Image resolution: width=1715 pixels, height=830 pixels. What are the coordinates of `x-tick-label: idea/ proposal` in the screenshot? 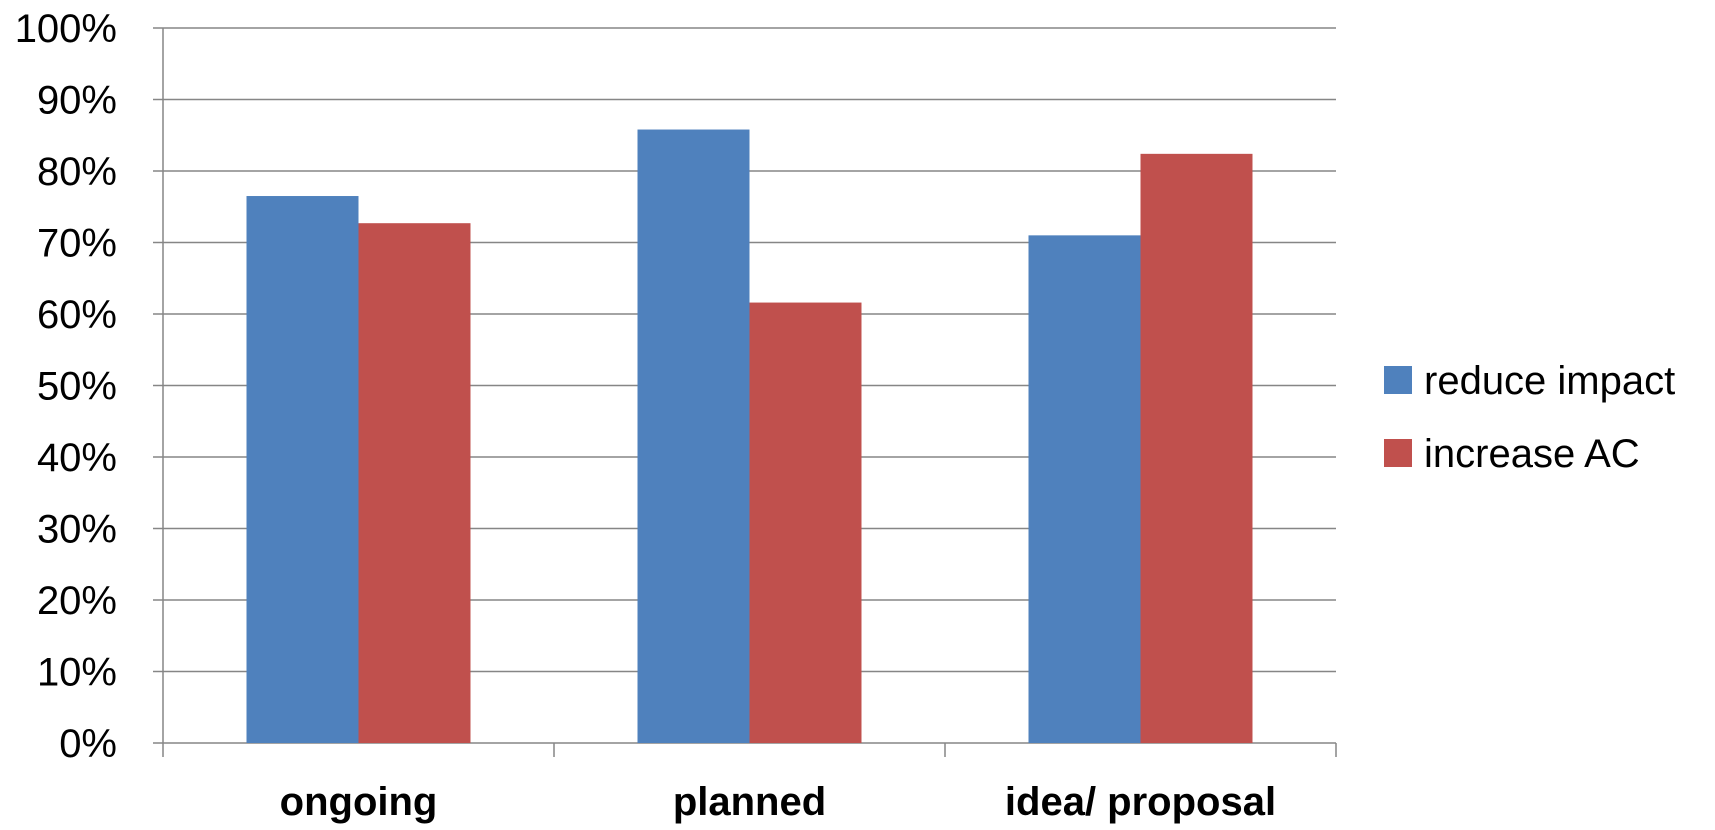 It's located at (1140, 802).